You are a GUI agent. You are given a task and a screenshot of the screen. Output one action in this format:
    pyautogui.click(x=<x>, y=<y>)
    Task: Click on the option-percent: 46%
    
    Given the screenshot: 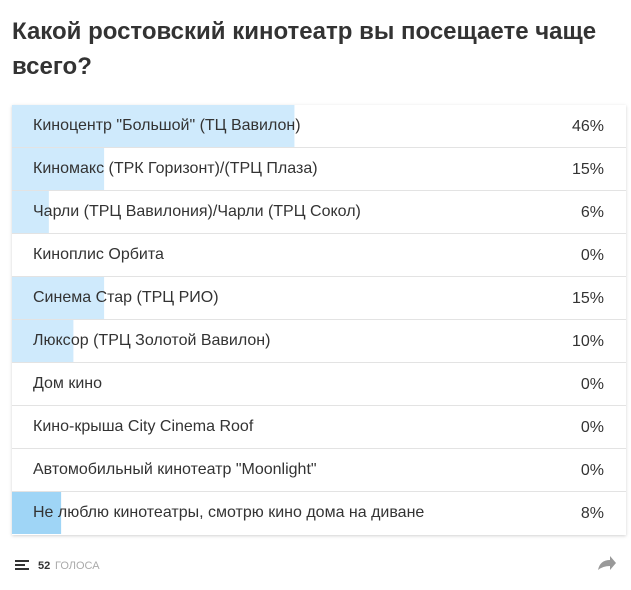 What is the action you would take?
    pyautogui.click(x=588, y=126)
    